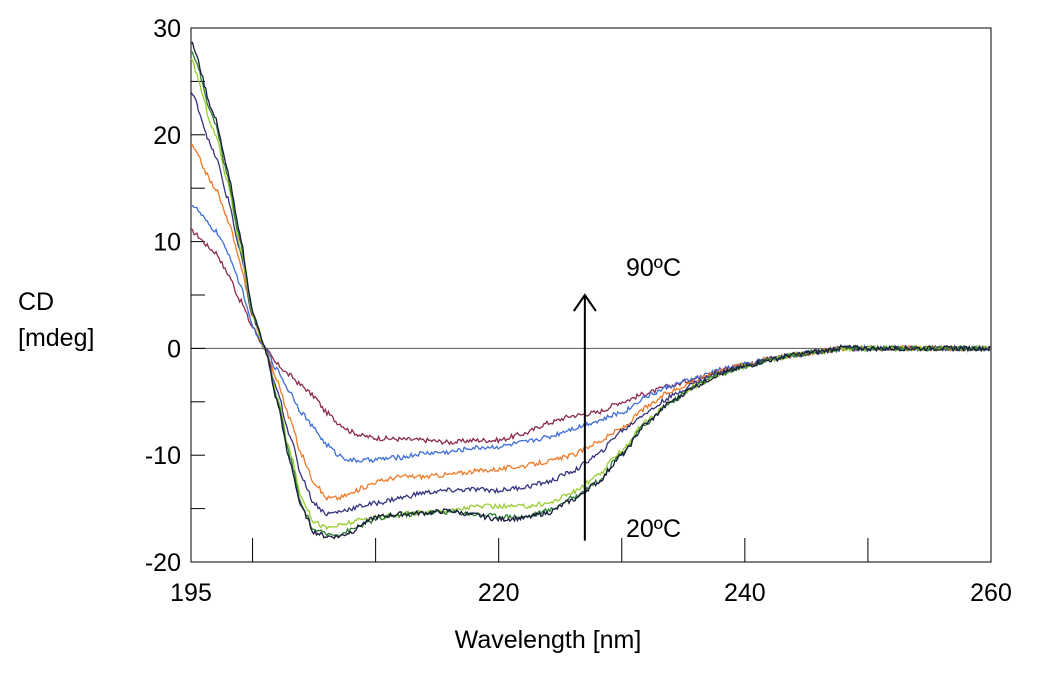  I want to click on y-tick-labels: 30 20 10 0 -10 -20, so click(163, 296).